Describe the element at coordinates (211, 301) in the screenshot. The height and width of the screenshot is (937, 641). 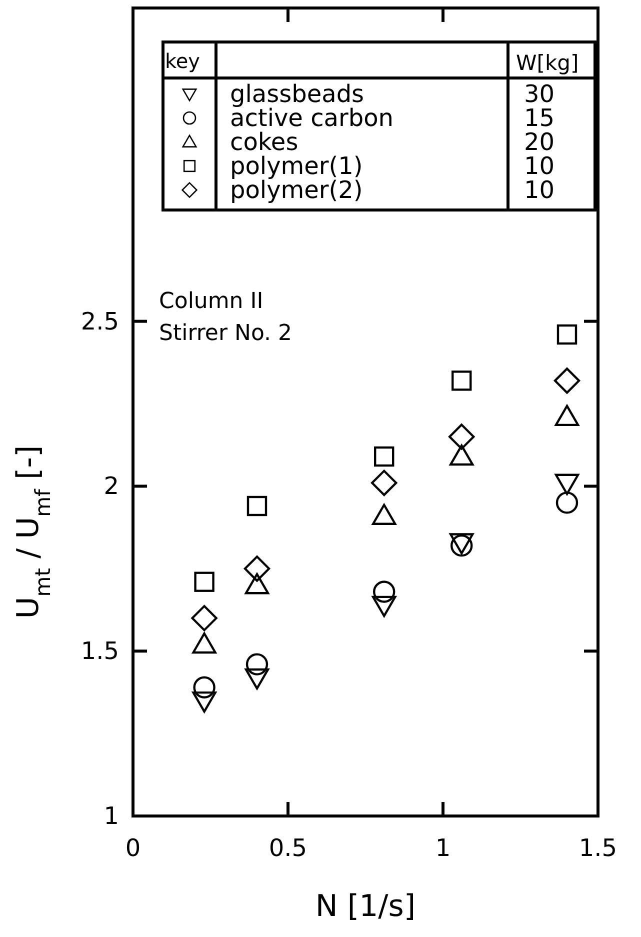
I see `annotation: Column II` at that location.